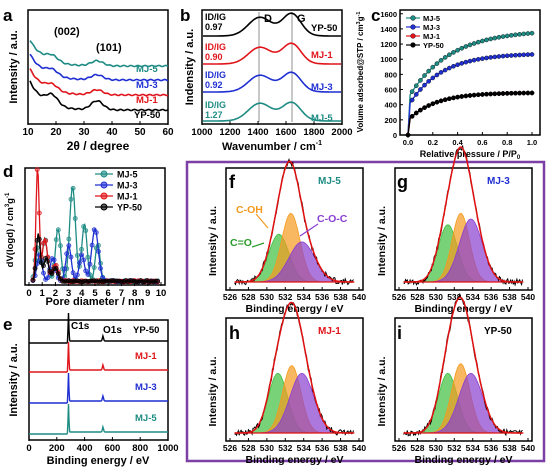  Describe the element at coordinates (8, 15) in the screenshot. I see `panel-a-label: a` at that location.